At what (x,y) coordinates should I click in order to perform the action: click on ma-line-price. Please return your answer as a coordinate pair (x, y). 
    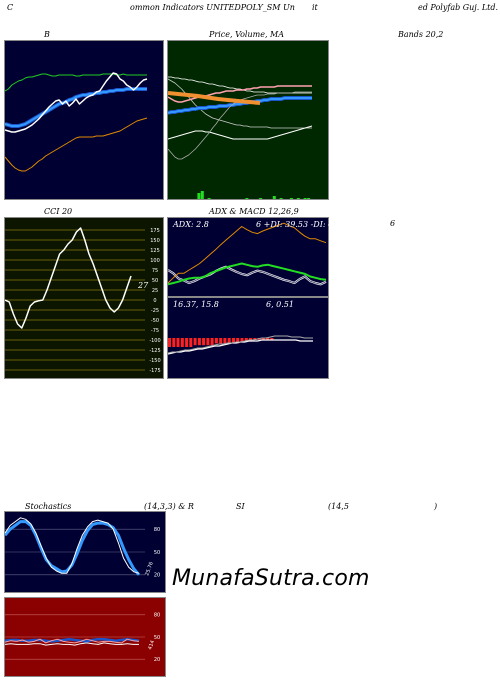
    Looking at the image, I should click on (240, 132).